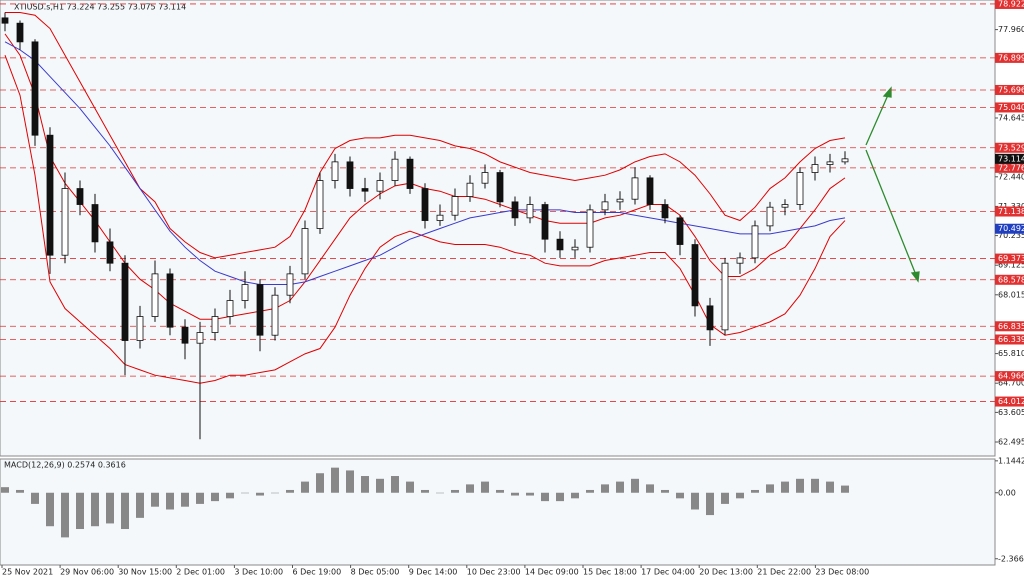 Image resolution: width=1024 pixels, height=582 pixels. Describe the element at coordinates (1011, 167) in the screenshot. I see `level-label: 72.776` at that location.